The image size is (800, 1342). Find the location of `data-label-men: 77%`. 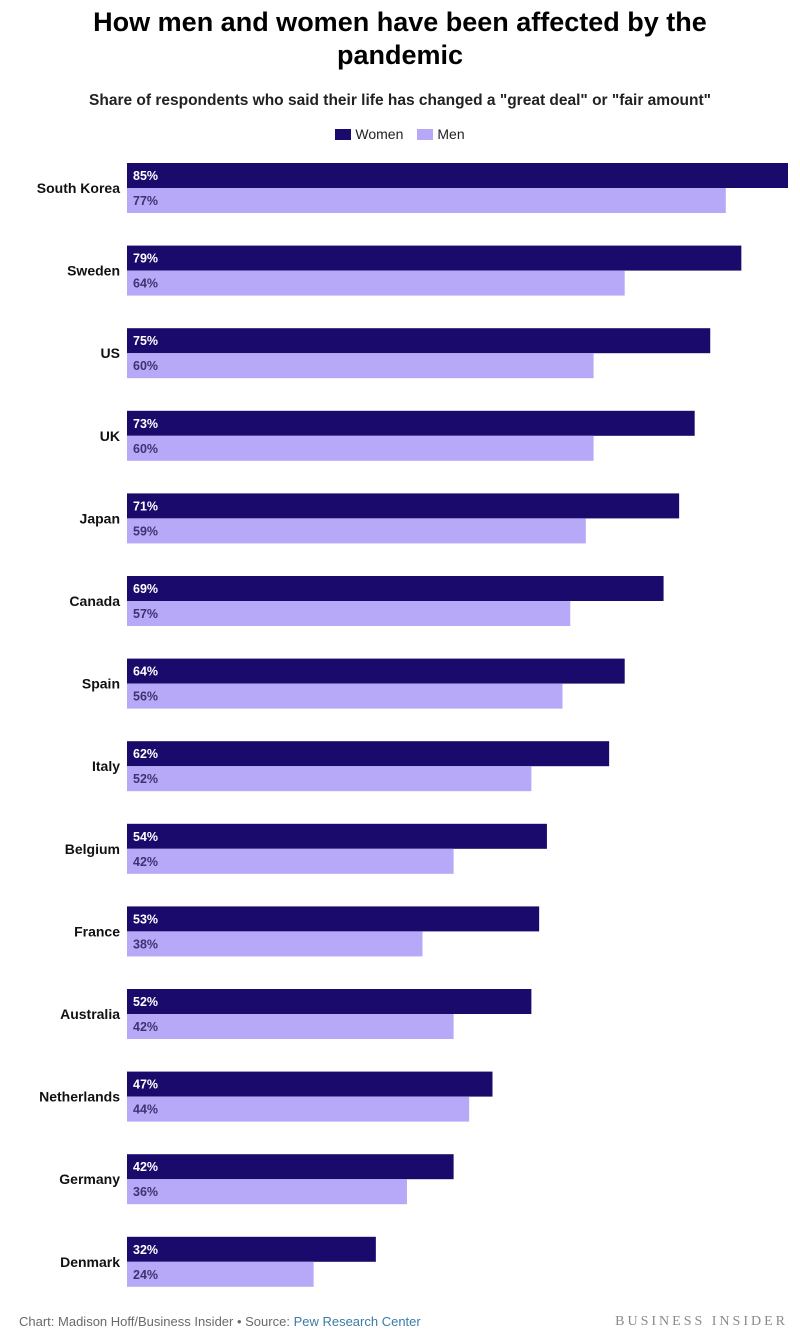

data-label-men: 77% is located at coordinates (145, 201).